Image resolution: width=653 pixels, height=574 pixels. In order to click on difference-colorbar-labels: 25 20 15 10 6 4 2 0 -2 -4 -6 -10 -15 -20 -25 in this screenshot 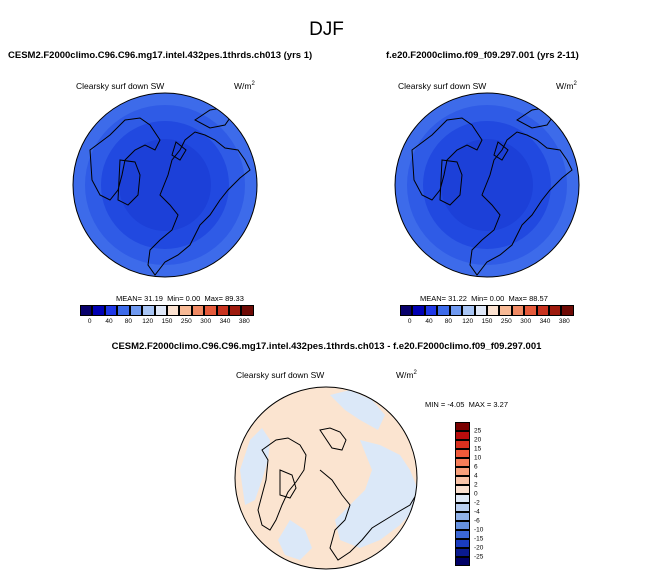, I will do `click(484, 494)`.